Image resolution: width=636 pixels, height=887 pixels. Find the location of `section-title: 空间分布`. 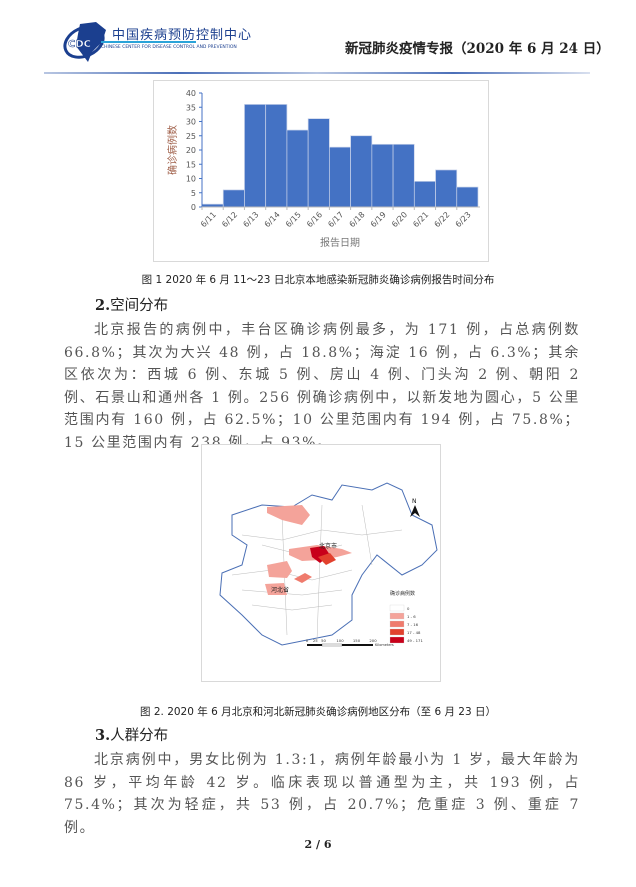

section-title: 空间分布 is located at coordinates (139, 306).